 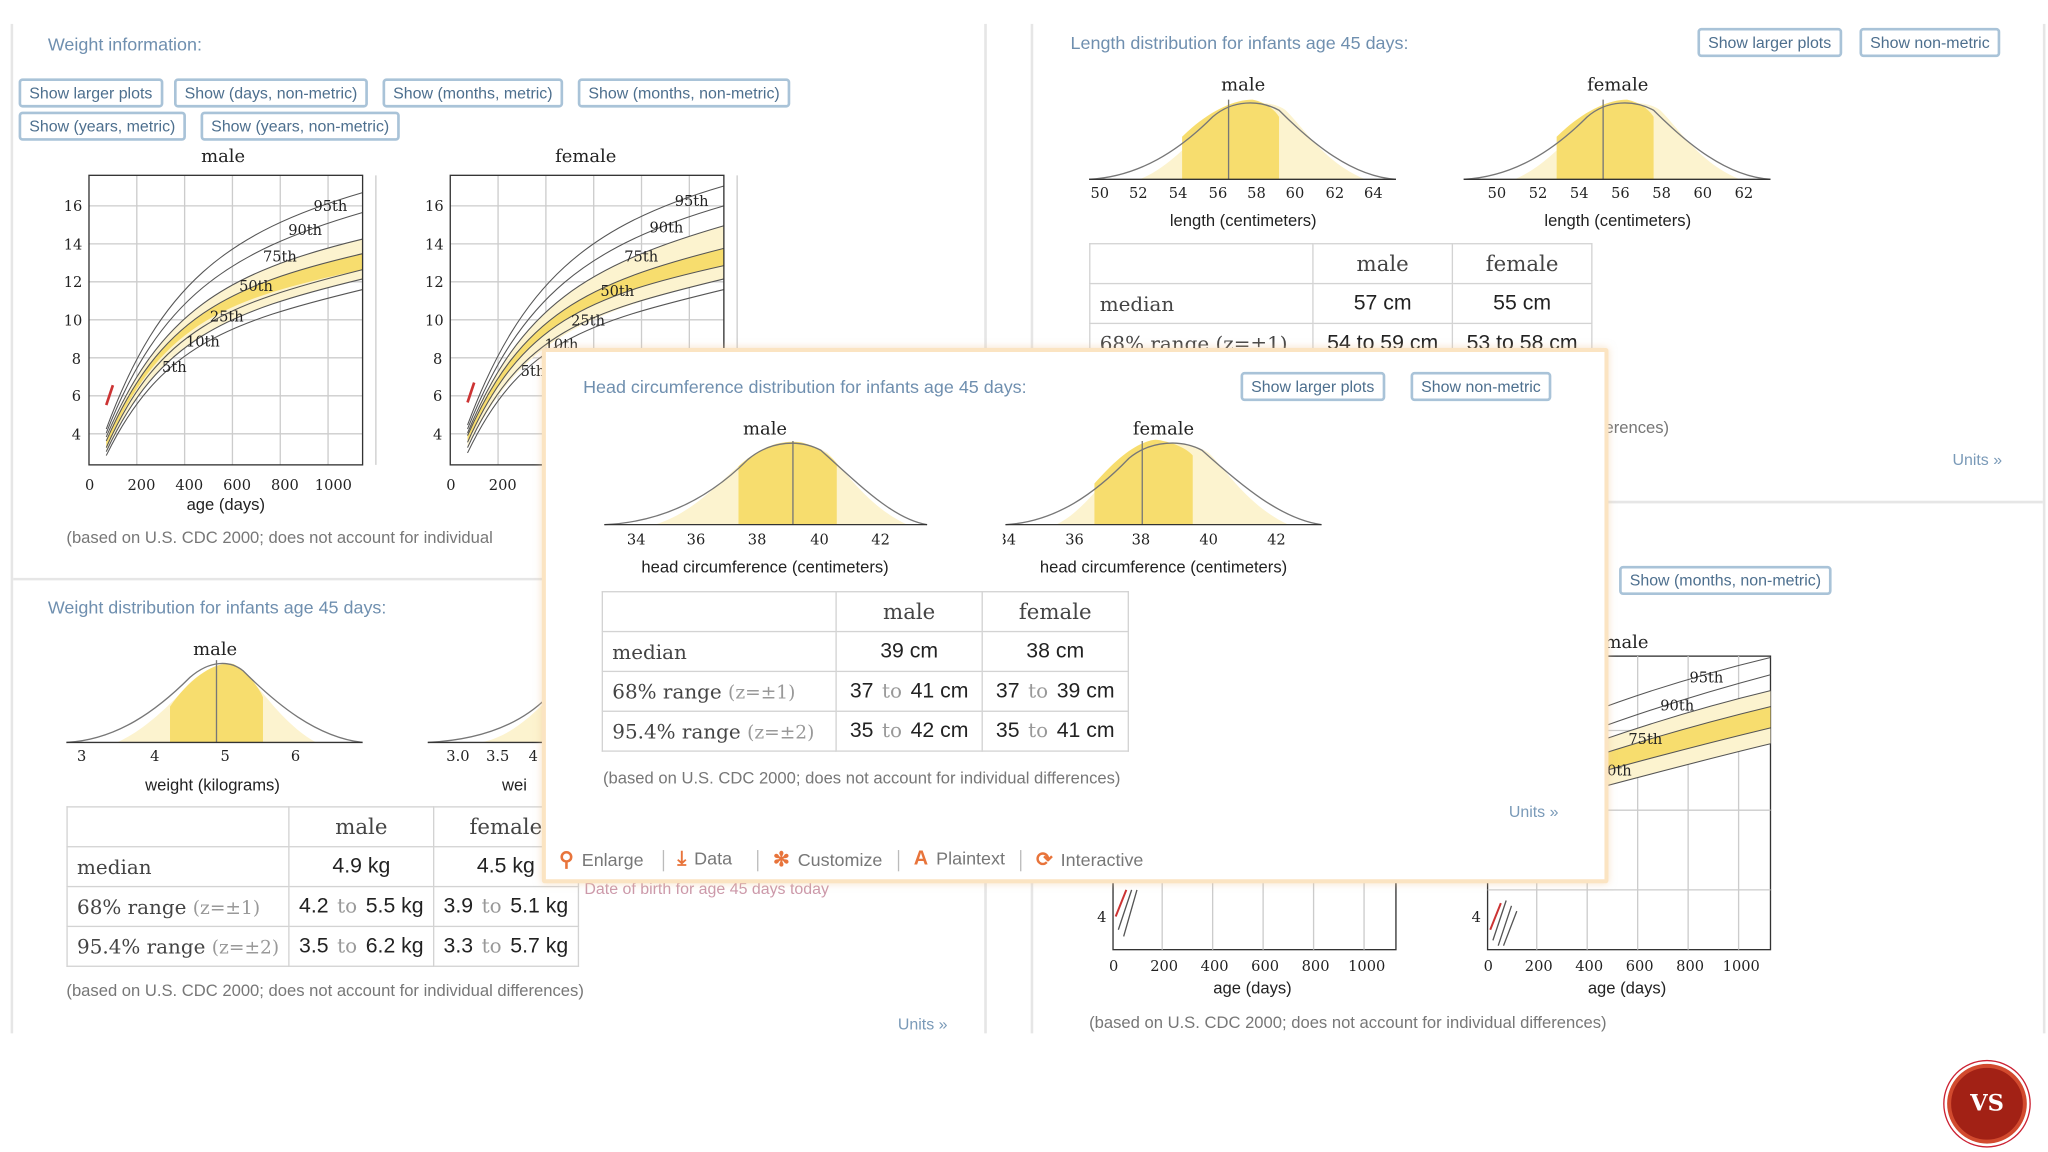 What do you see at coordinates (765, 567) in the screenshot?
I see `popup-male-x-label: head circumference (centimeters)` at bounding box center [765, 567].